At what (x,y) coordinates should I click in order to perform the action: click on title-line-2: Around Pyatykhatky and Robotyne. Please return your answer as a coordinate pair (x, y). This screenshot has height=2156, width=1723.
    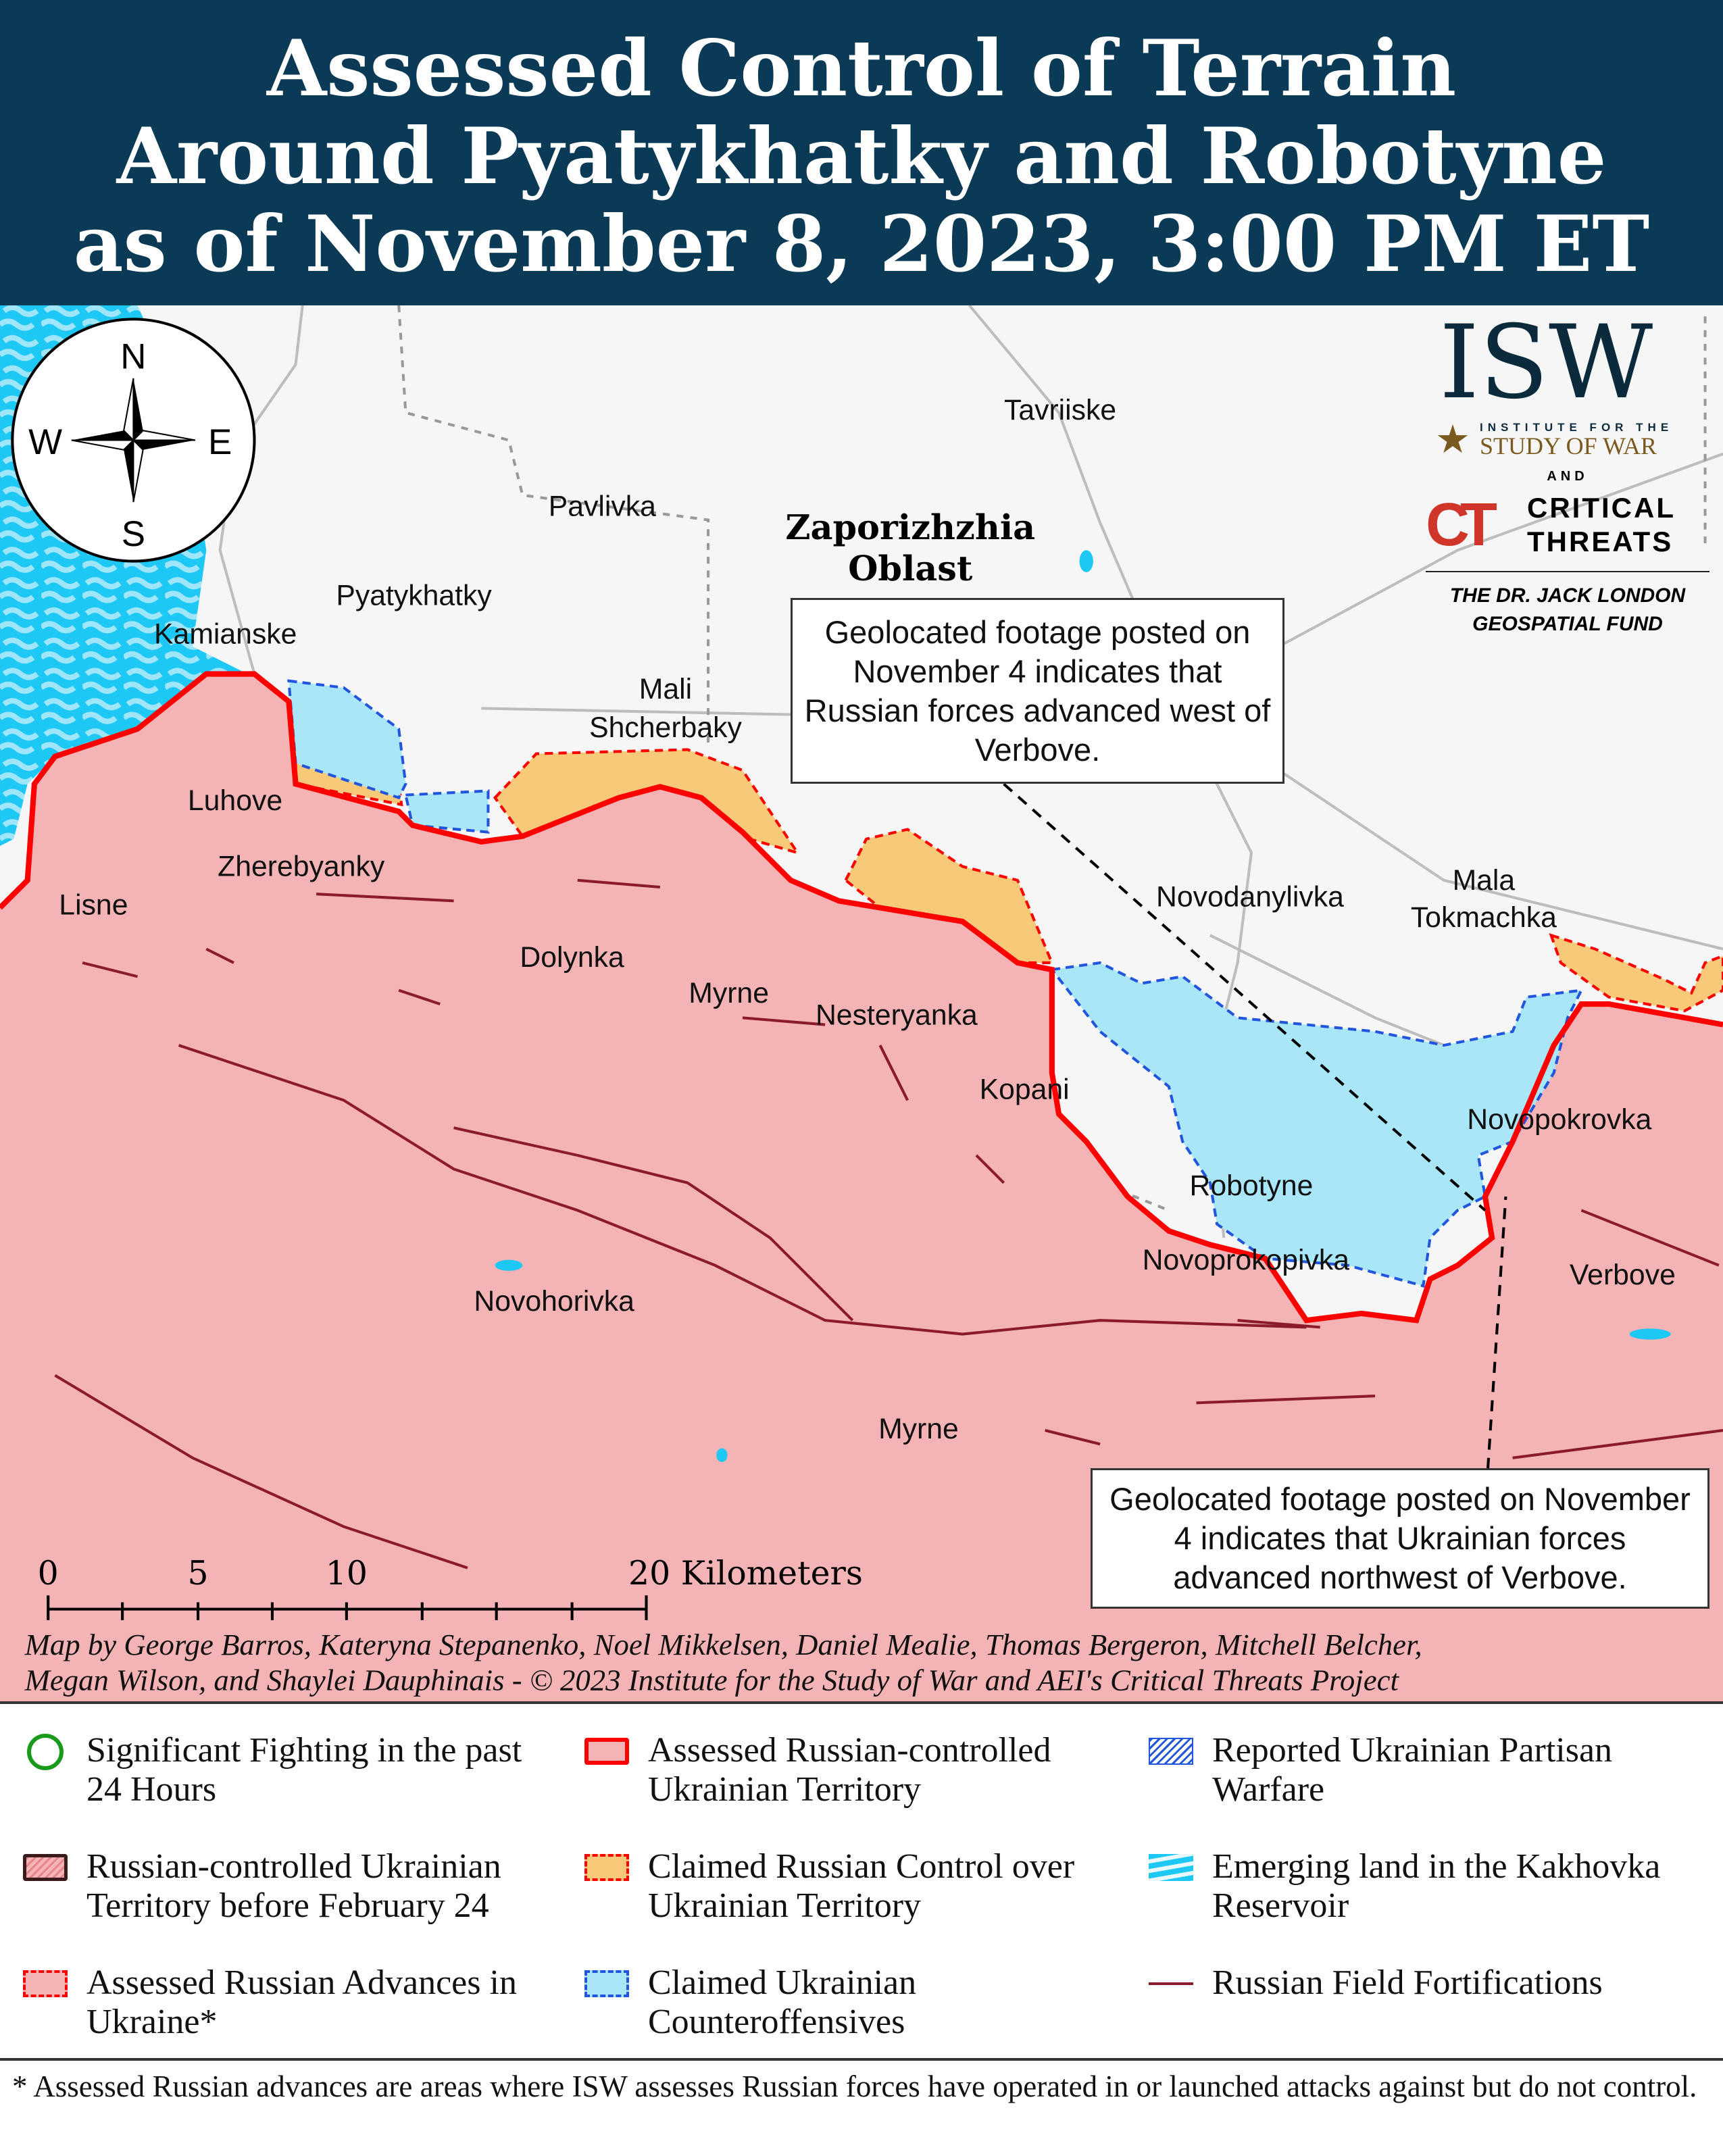
    Looking at the image, I should click on (861, 156).